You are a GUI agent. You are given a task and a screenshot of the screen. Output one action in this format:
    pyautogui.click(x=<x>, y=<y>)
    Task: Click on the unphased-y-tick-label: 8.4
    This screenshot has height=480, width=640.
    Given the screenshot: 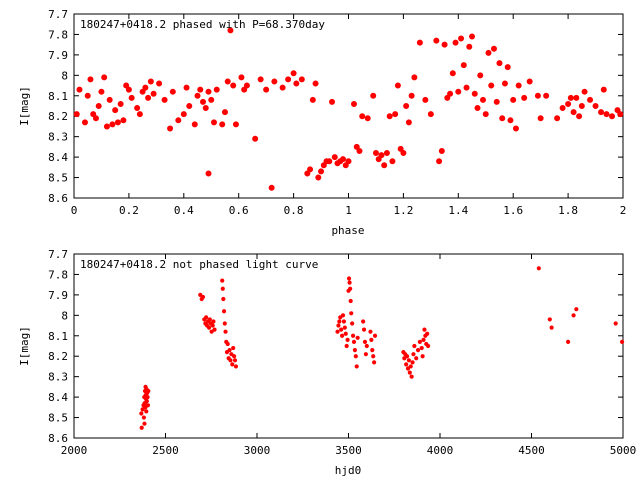 What is the action you would take?
    pyautogui.click(x=58, y=397)
    